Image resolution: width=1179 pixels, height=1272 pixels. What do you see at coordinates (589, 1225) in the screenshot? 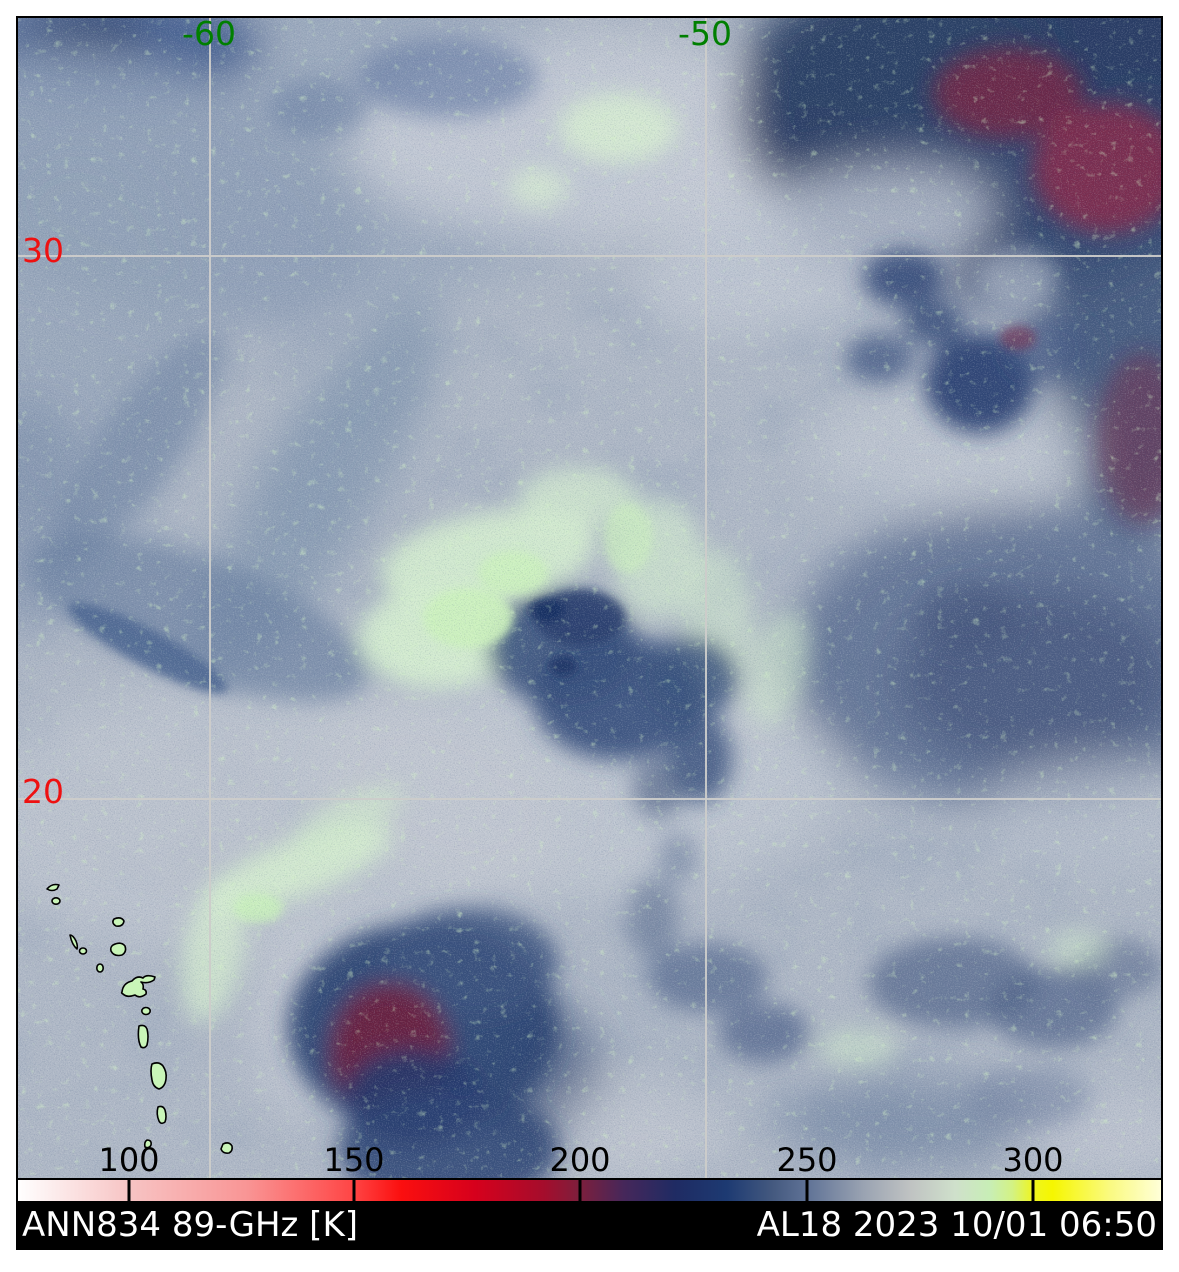
I see `caption-bar: ANN834 89-GHz [K] AL18 2023 10/01 06:50` at bounding box center [589, 1225].